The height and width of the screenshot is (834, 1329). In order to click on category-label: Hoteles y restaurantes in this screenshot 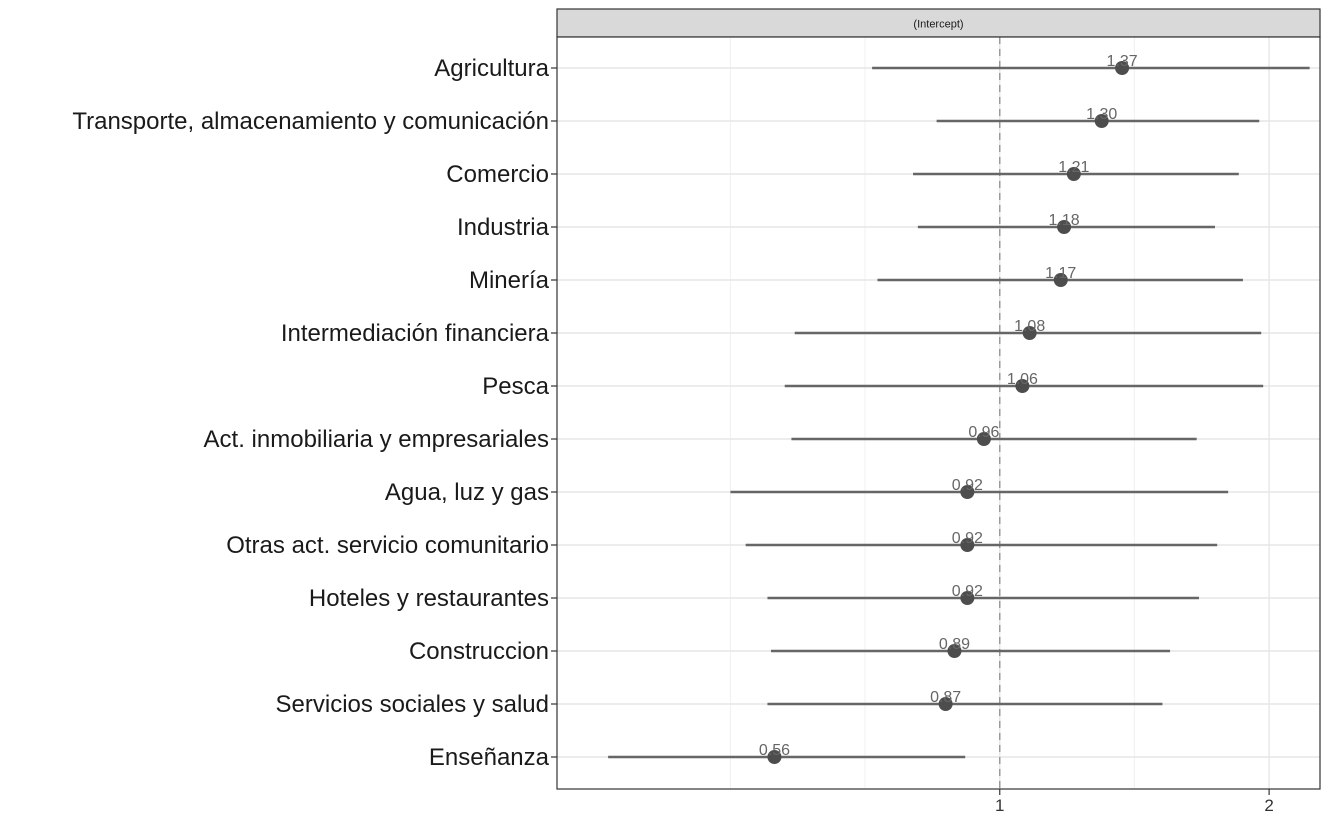, I will do `click(429, 598)`.